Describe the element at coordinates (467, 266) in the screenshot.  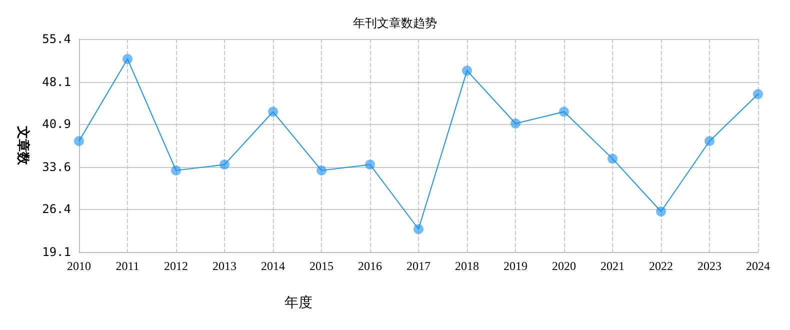
I see `x-tick-label: 2018` at that location.